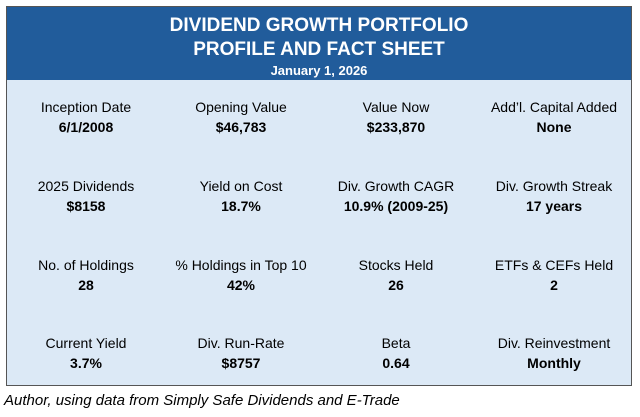  What do you see at coordinates (241, 343) in the screenshot?
I see `stat-label: Div. Run-Rate` at bounding box center [241, 343].